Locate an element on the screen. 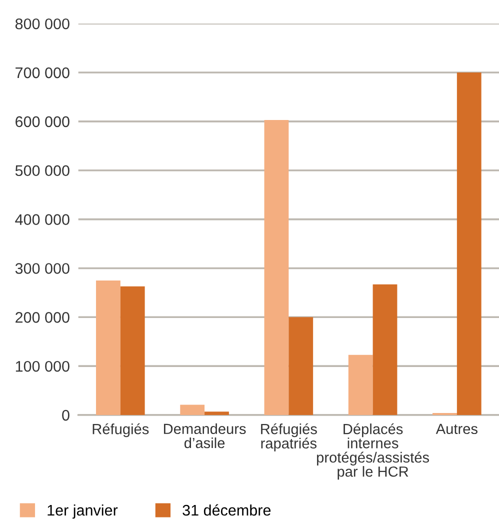 This screenshot has height=524, width=499. y-tick-label: 0 is located at coordinates (66, 415).